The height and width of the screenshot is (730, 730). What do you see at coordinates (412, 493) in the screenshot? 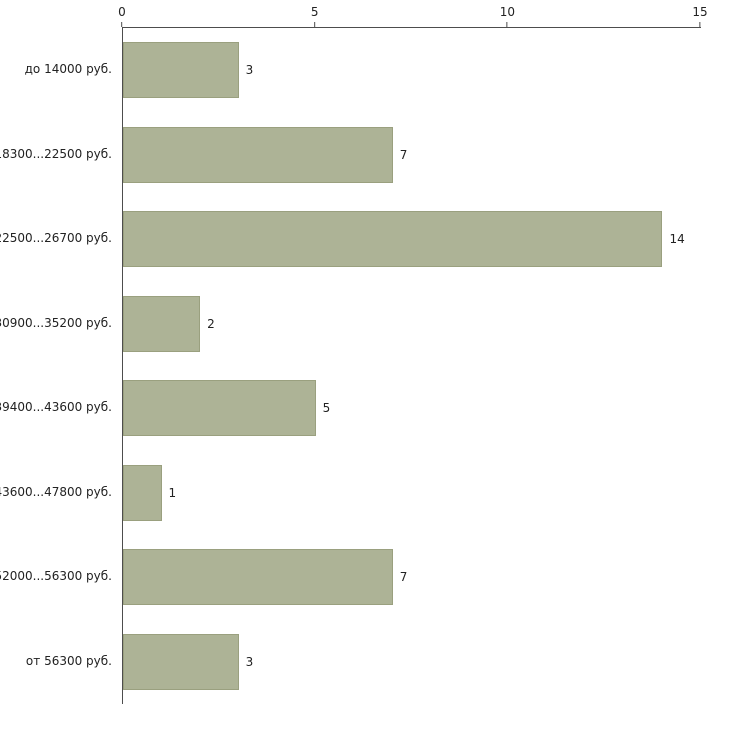
I see `chart-row: 1` at bounding box center [412, 493].